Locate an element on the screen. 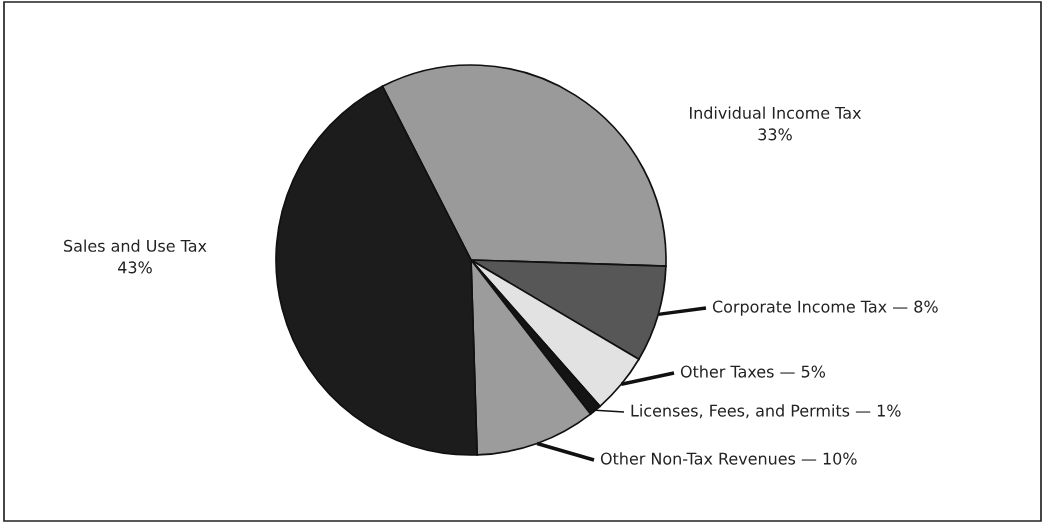  slice-label: Other Taxes — 5% is located at coordinates (753, 371).